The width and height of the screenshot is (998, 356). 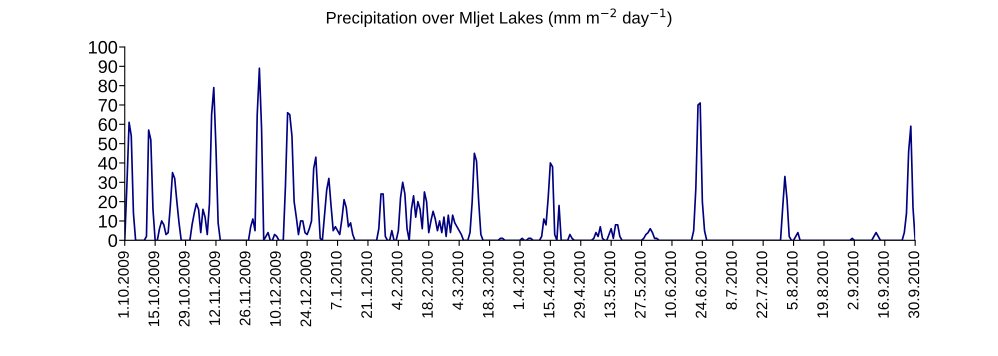 What do you see at coordinates (336, 280) in the screenshot?
I see `x-tick-label: 7.1.2010` at bounding box center [336, 280].